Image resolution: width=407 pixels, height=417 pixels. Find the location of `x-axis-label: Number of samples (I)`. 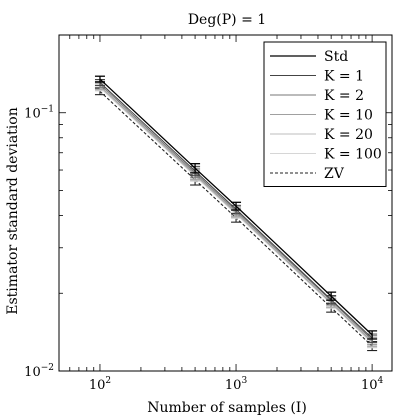

x-axis-label: Number of samples (I) is located at coordinates (227, 408).